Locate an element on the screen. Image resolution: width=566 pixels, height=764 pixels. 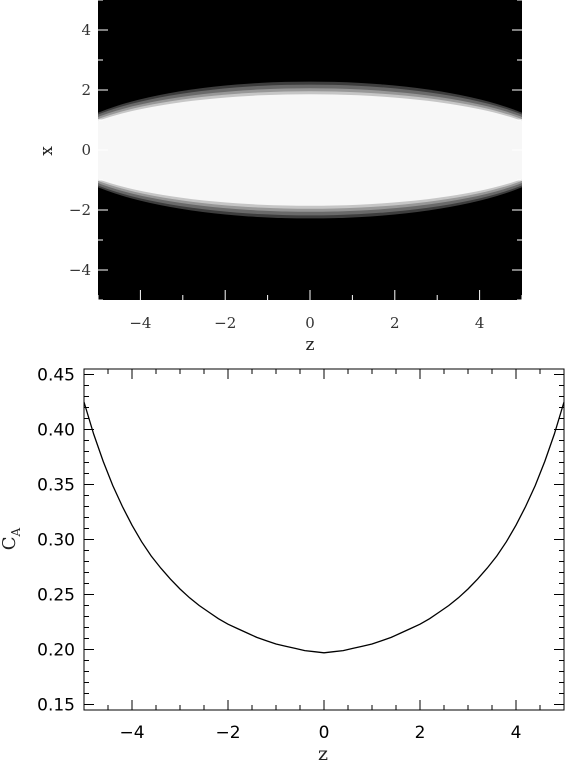
y-tick-label: 0.30 is located at coordinates (56, 541).